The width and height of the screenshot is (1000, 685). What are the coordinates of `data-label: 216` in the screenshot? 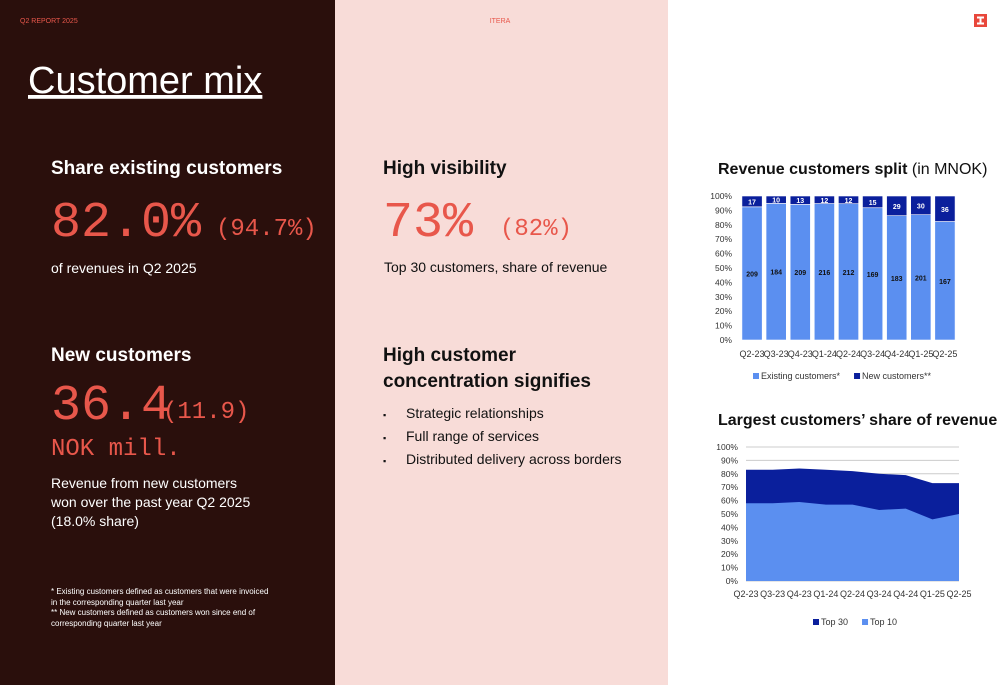 It's located at (825, 273).